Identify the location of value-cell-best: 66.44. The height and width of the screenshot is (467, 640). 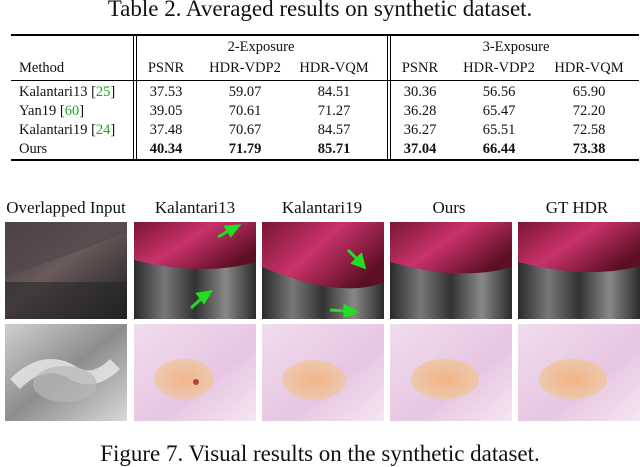
(499, 149).